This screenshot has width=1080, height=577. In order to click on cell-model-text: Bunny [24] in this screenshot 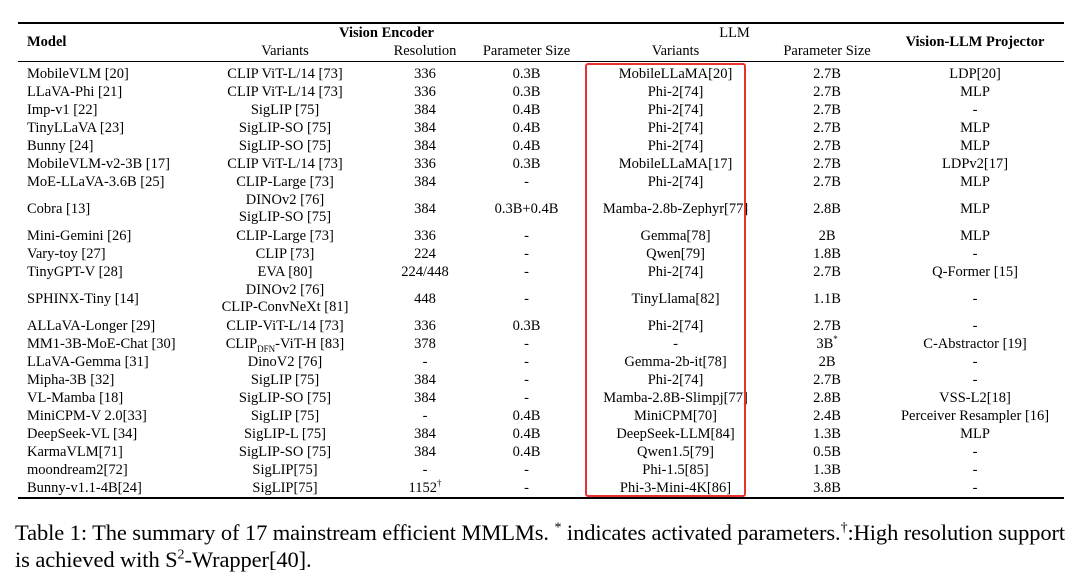, I will do `click(60, 145)`.